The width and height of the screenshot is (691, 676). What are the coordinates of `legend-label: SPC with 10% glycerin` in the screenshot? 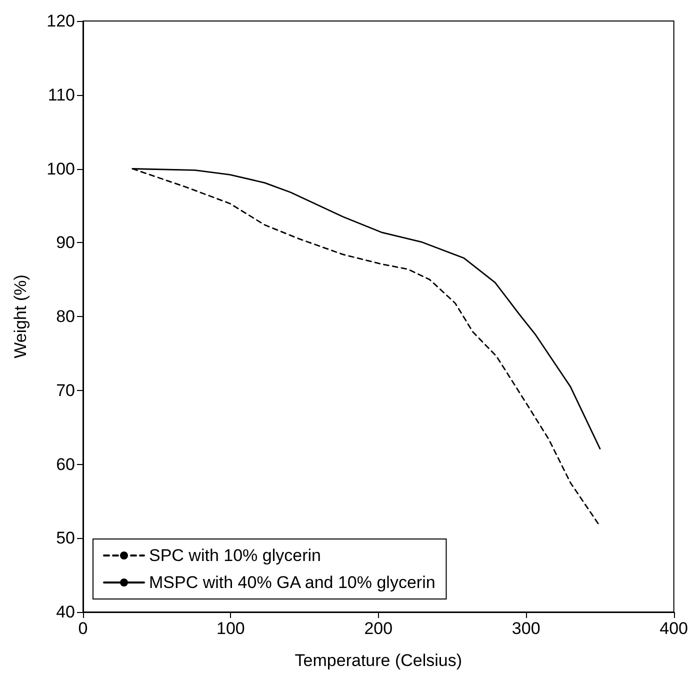 It's located at (235, 555).